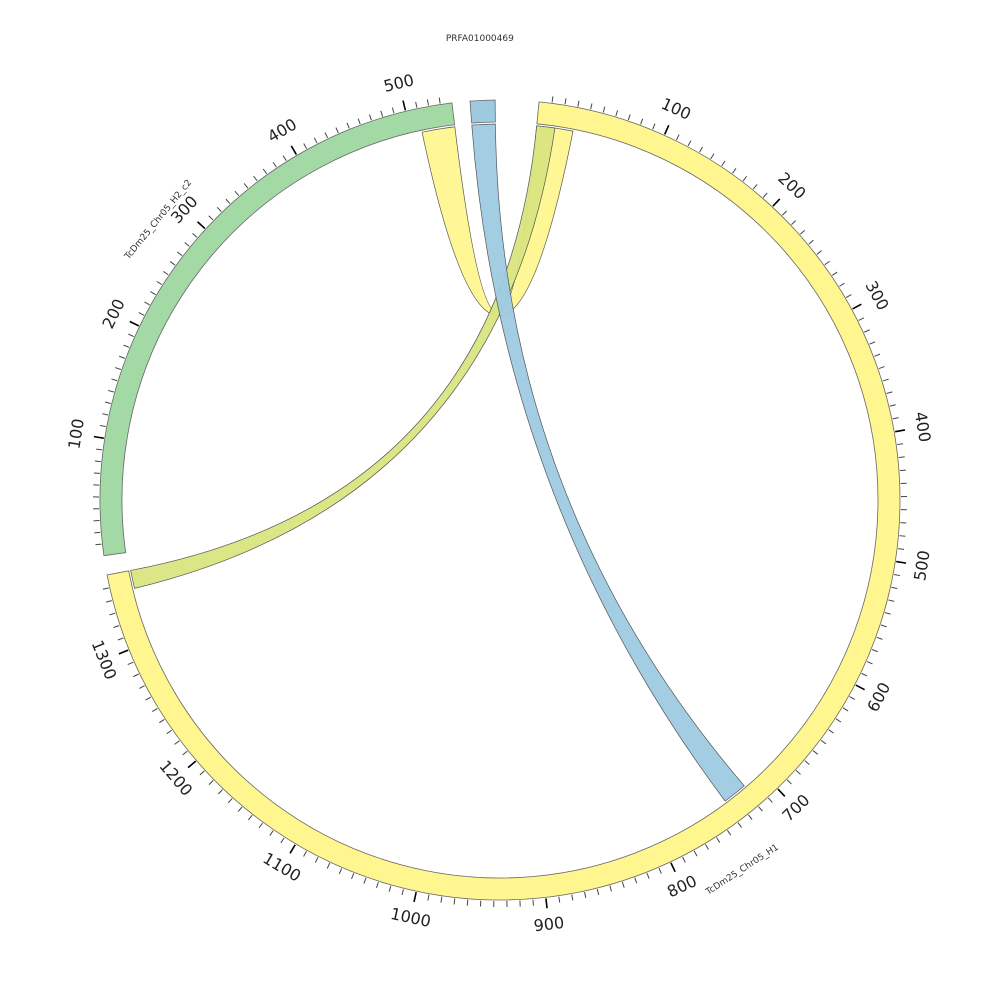 The height and width of the screenshot is (1000, 1000). Describe the element at coordinates (676, 109) in the screenshot. I see `tick-label: 100` at that location.